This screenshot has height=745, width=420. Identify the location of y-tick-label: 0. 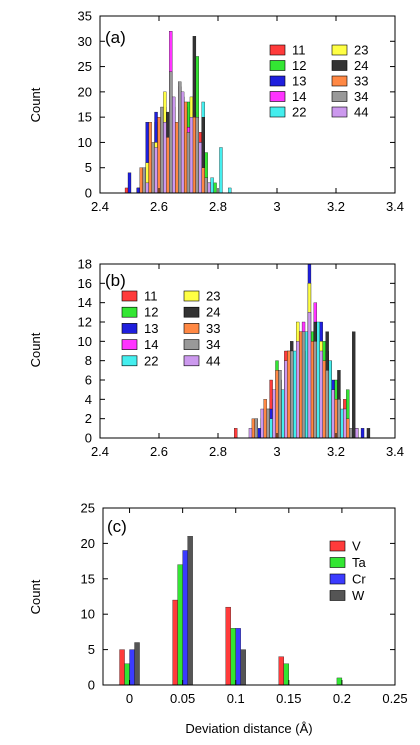
(88, 193).